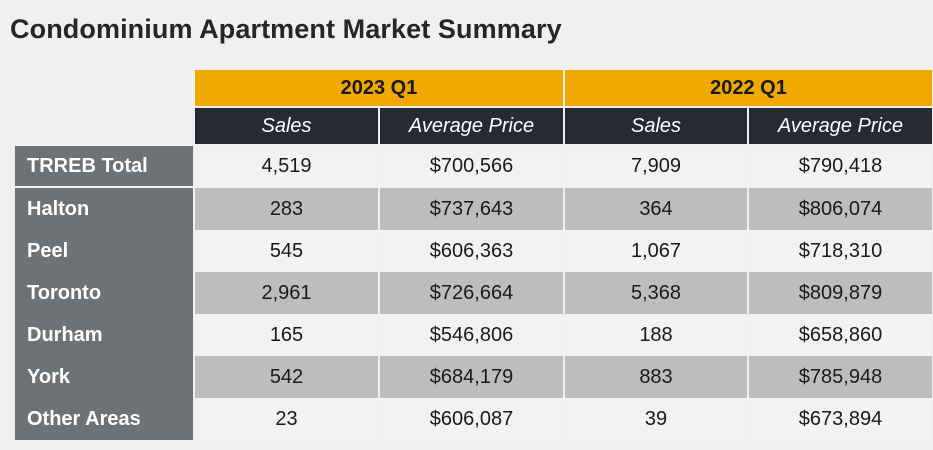 This screenshot has width=933, height=450. What do you see at coordinates (104, 293) in the screenshot?
I see `row-label: Toronto` at bounding box center [104, 293].